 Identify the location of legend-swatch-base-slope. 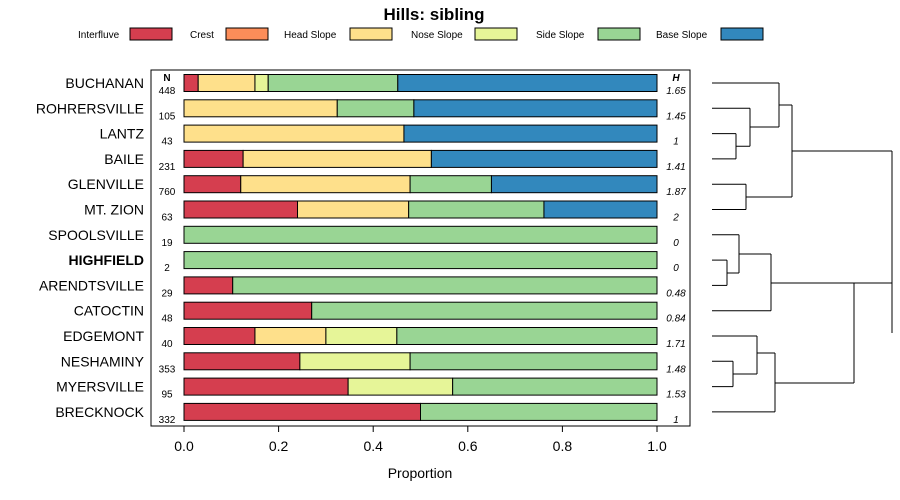
(742, 34).